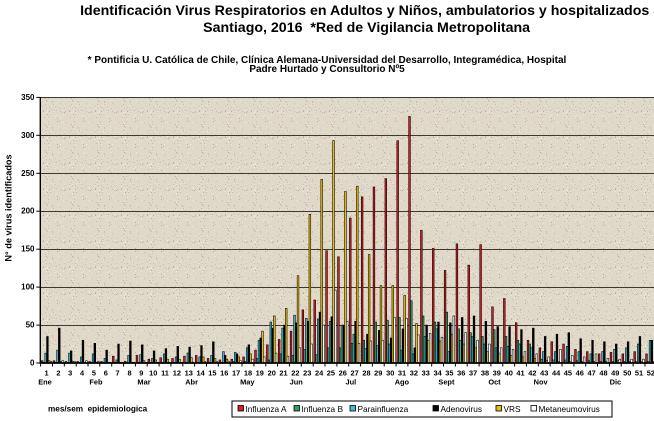 This screenshot has width=654, height=421. Describe the element at coordinates (58, 373) in the screenshot. I see `svg-text: 2` at that location.